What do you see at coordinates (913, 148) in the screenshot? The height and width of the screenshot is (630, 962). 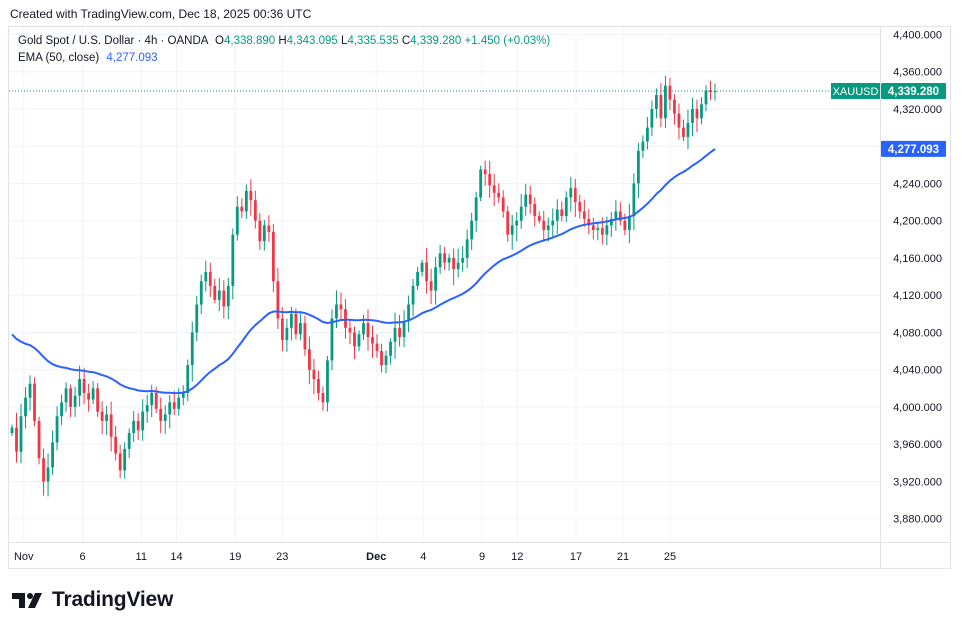 I see `ema-price-tag` at bounding box center [913, 148].